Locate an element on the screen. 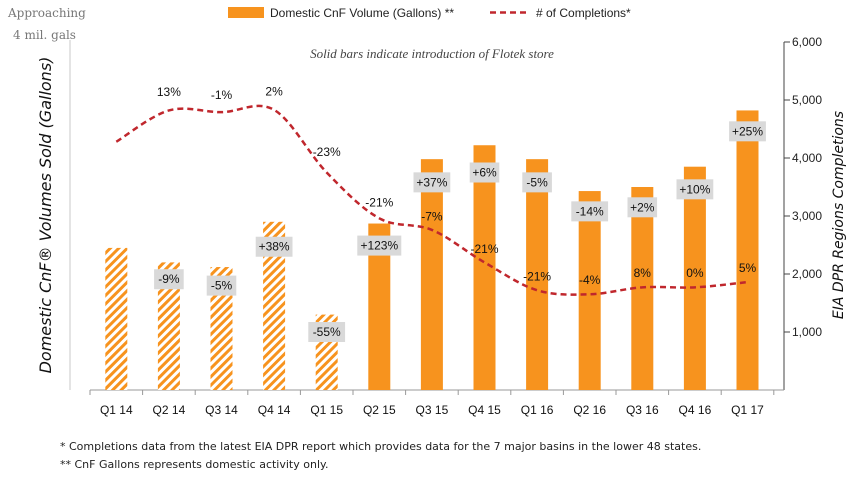 The width and height of the screenshot is (861, 477). y-axis-right-title: EIA DPR Regions Completions is located at coordinates (839, 215).